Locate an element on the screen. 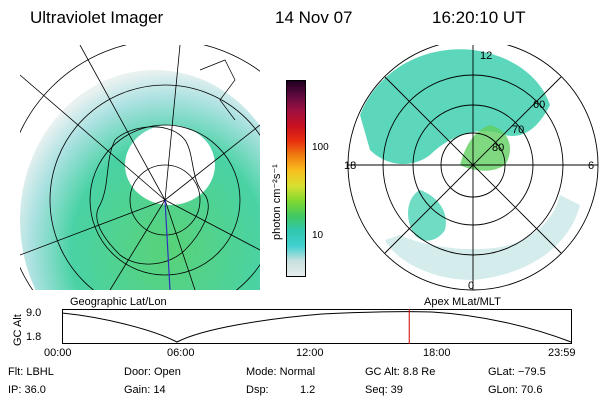  altitude-ytick-high: 9.0 is located at coordinates (34, 313).